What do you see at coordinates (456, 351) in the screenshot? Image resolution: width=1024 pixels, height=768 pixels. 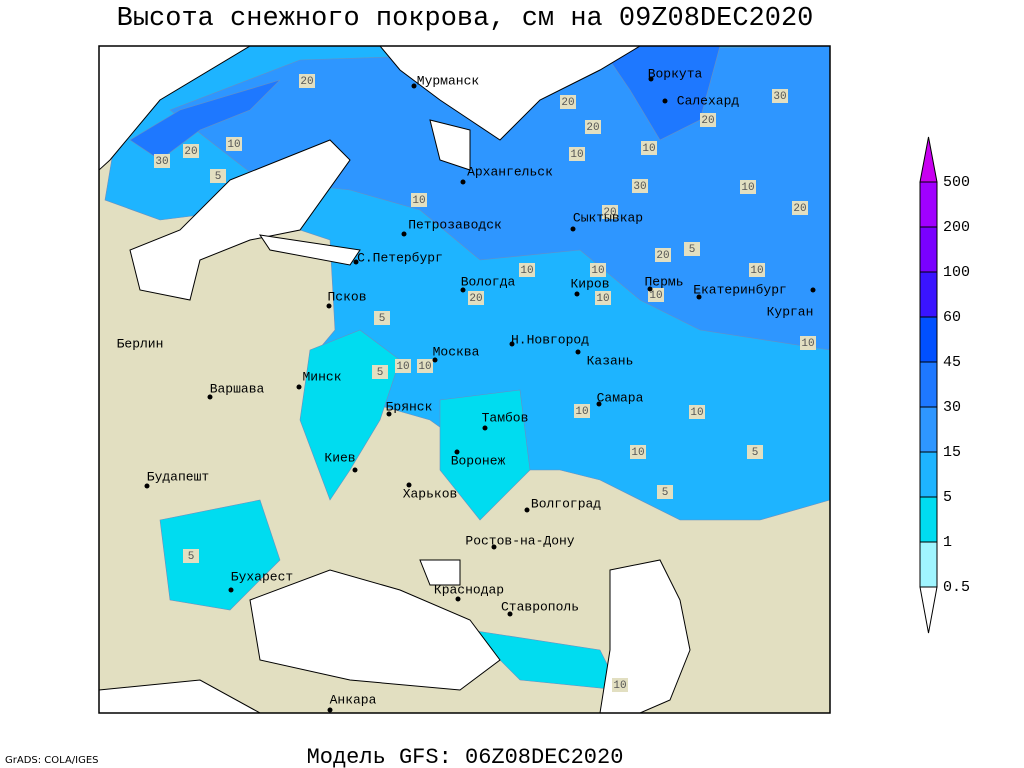 I see `city-label: Москва` at bounding box center [456, 351].